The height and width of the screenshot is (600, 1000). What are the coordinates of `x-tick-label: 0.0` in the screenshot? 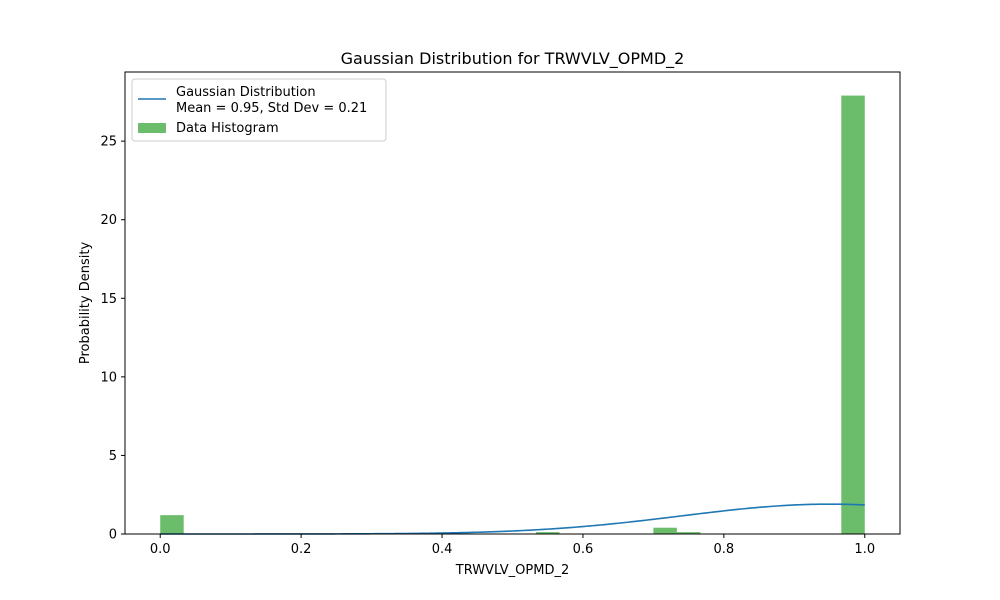 It's located at (160, 549).